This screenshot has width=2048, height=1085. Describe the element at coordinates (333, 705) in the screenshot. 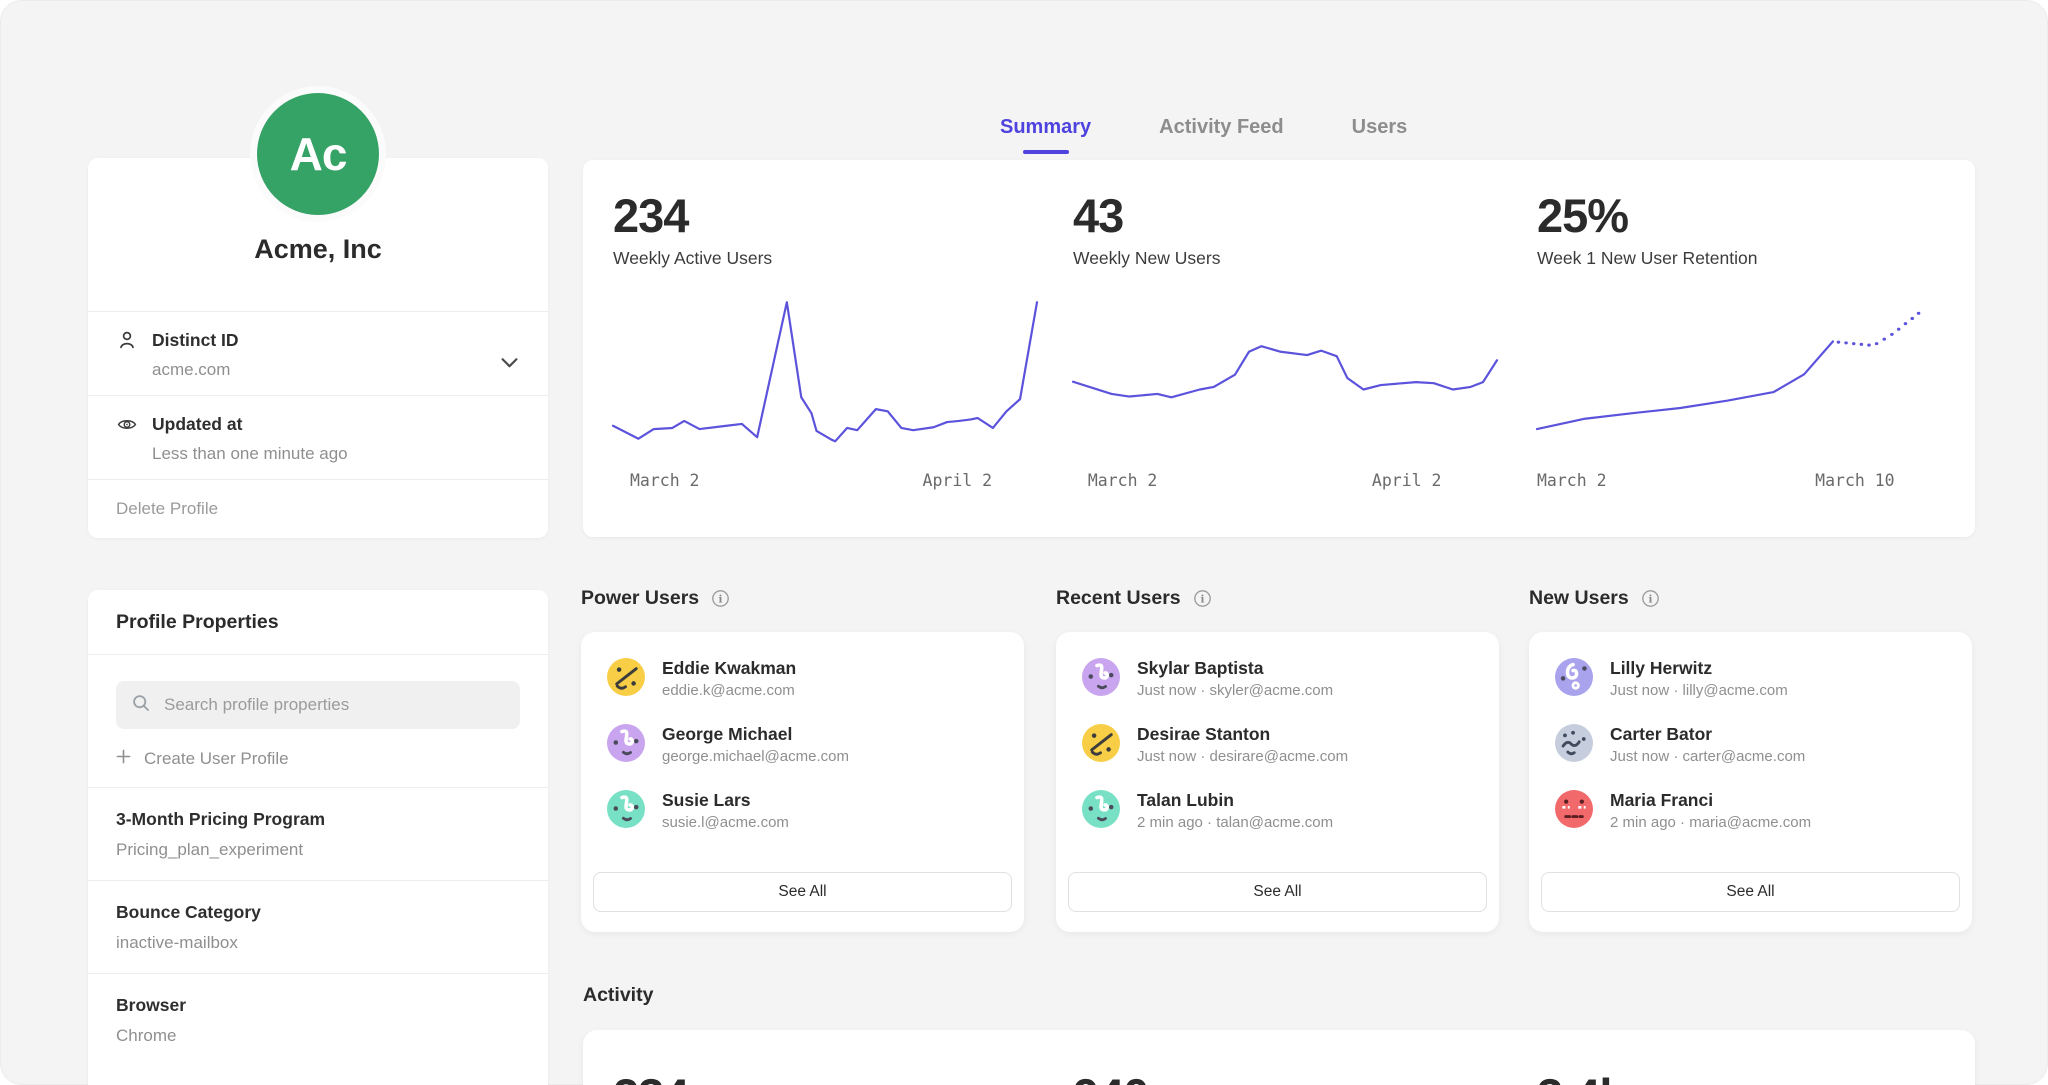

I see `search-input` at that location.